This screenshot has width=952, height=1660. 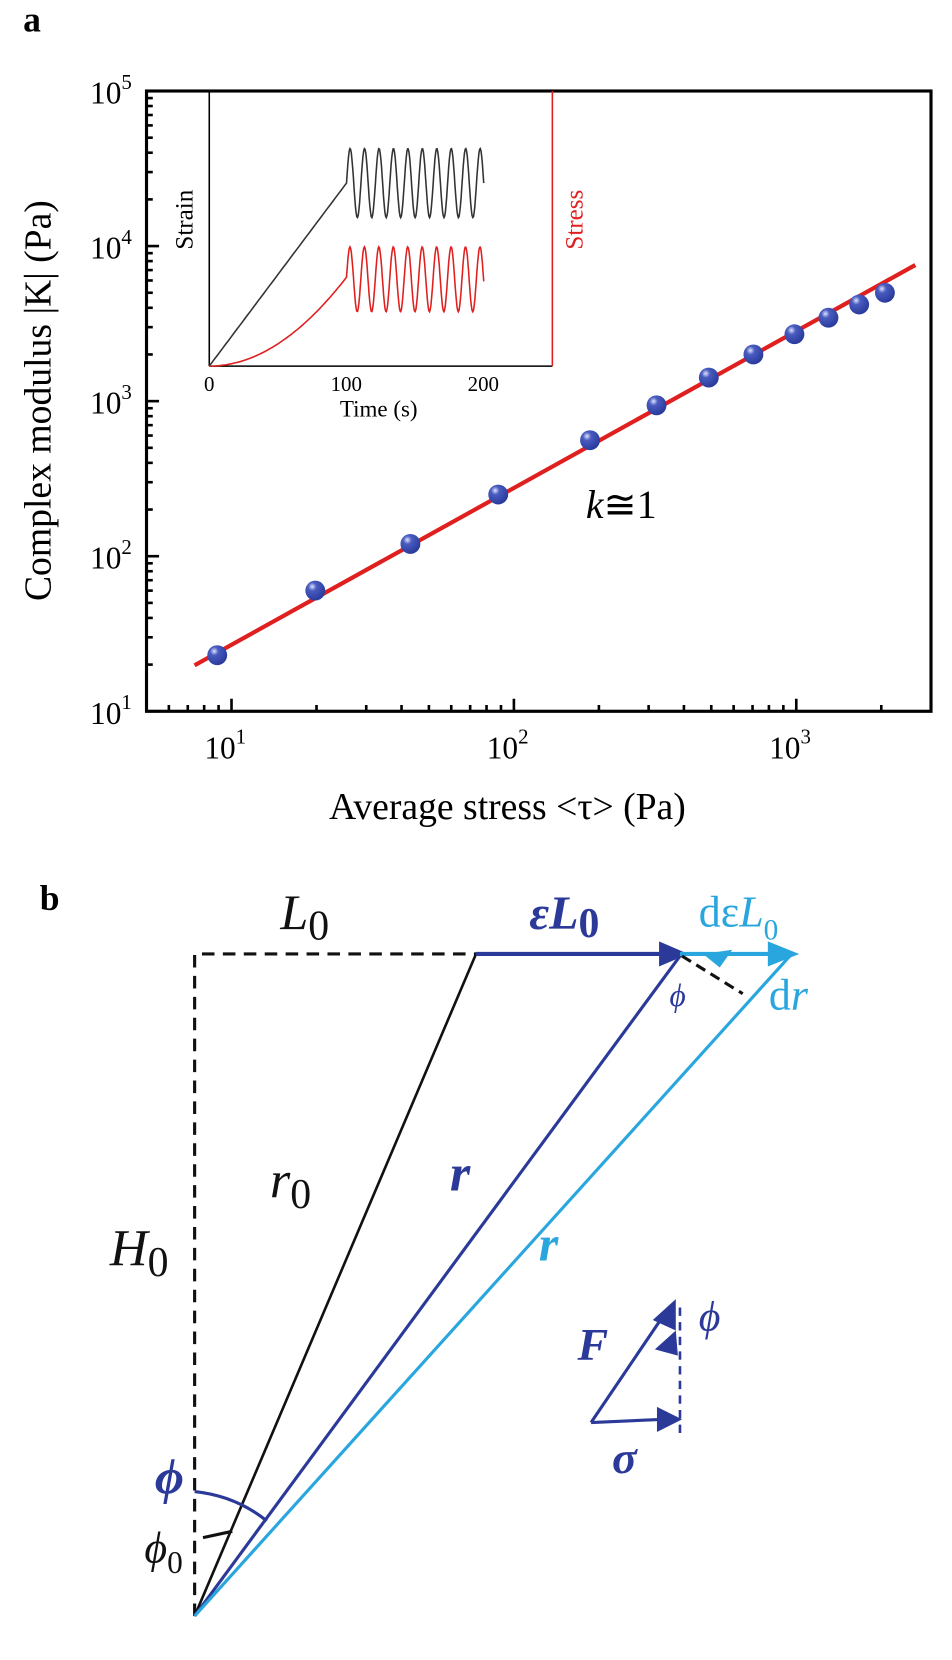 What do you see at coordinates (290, 1185) in the screenshot?
I see `label-r0: r0` at bounding box center [290, 1185].